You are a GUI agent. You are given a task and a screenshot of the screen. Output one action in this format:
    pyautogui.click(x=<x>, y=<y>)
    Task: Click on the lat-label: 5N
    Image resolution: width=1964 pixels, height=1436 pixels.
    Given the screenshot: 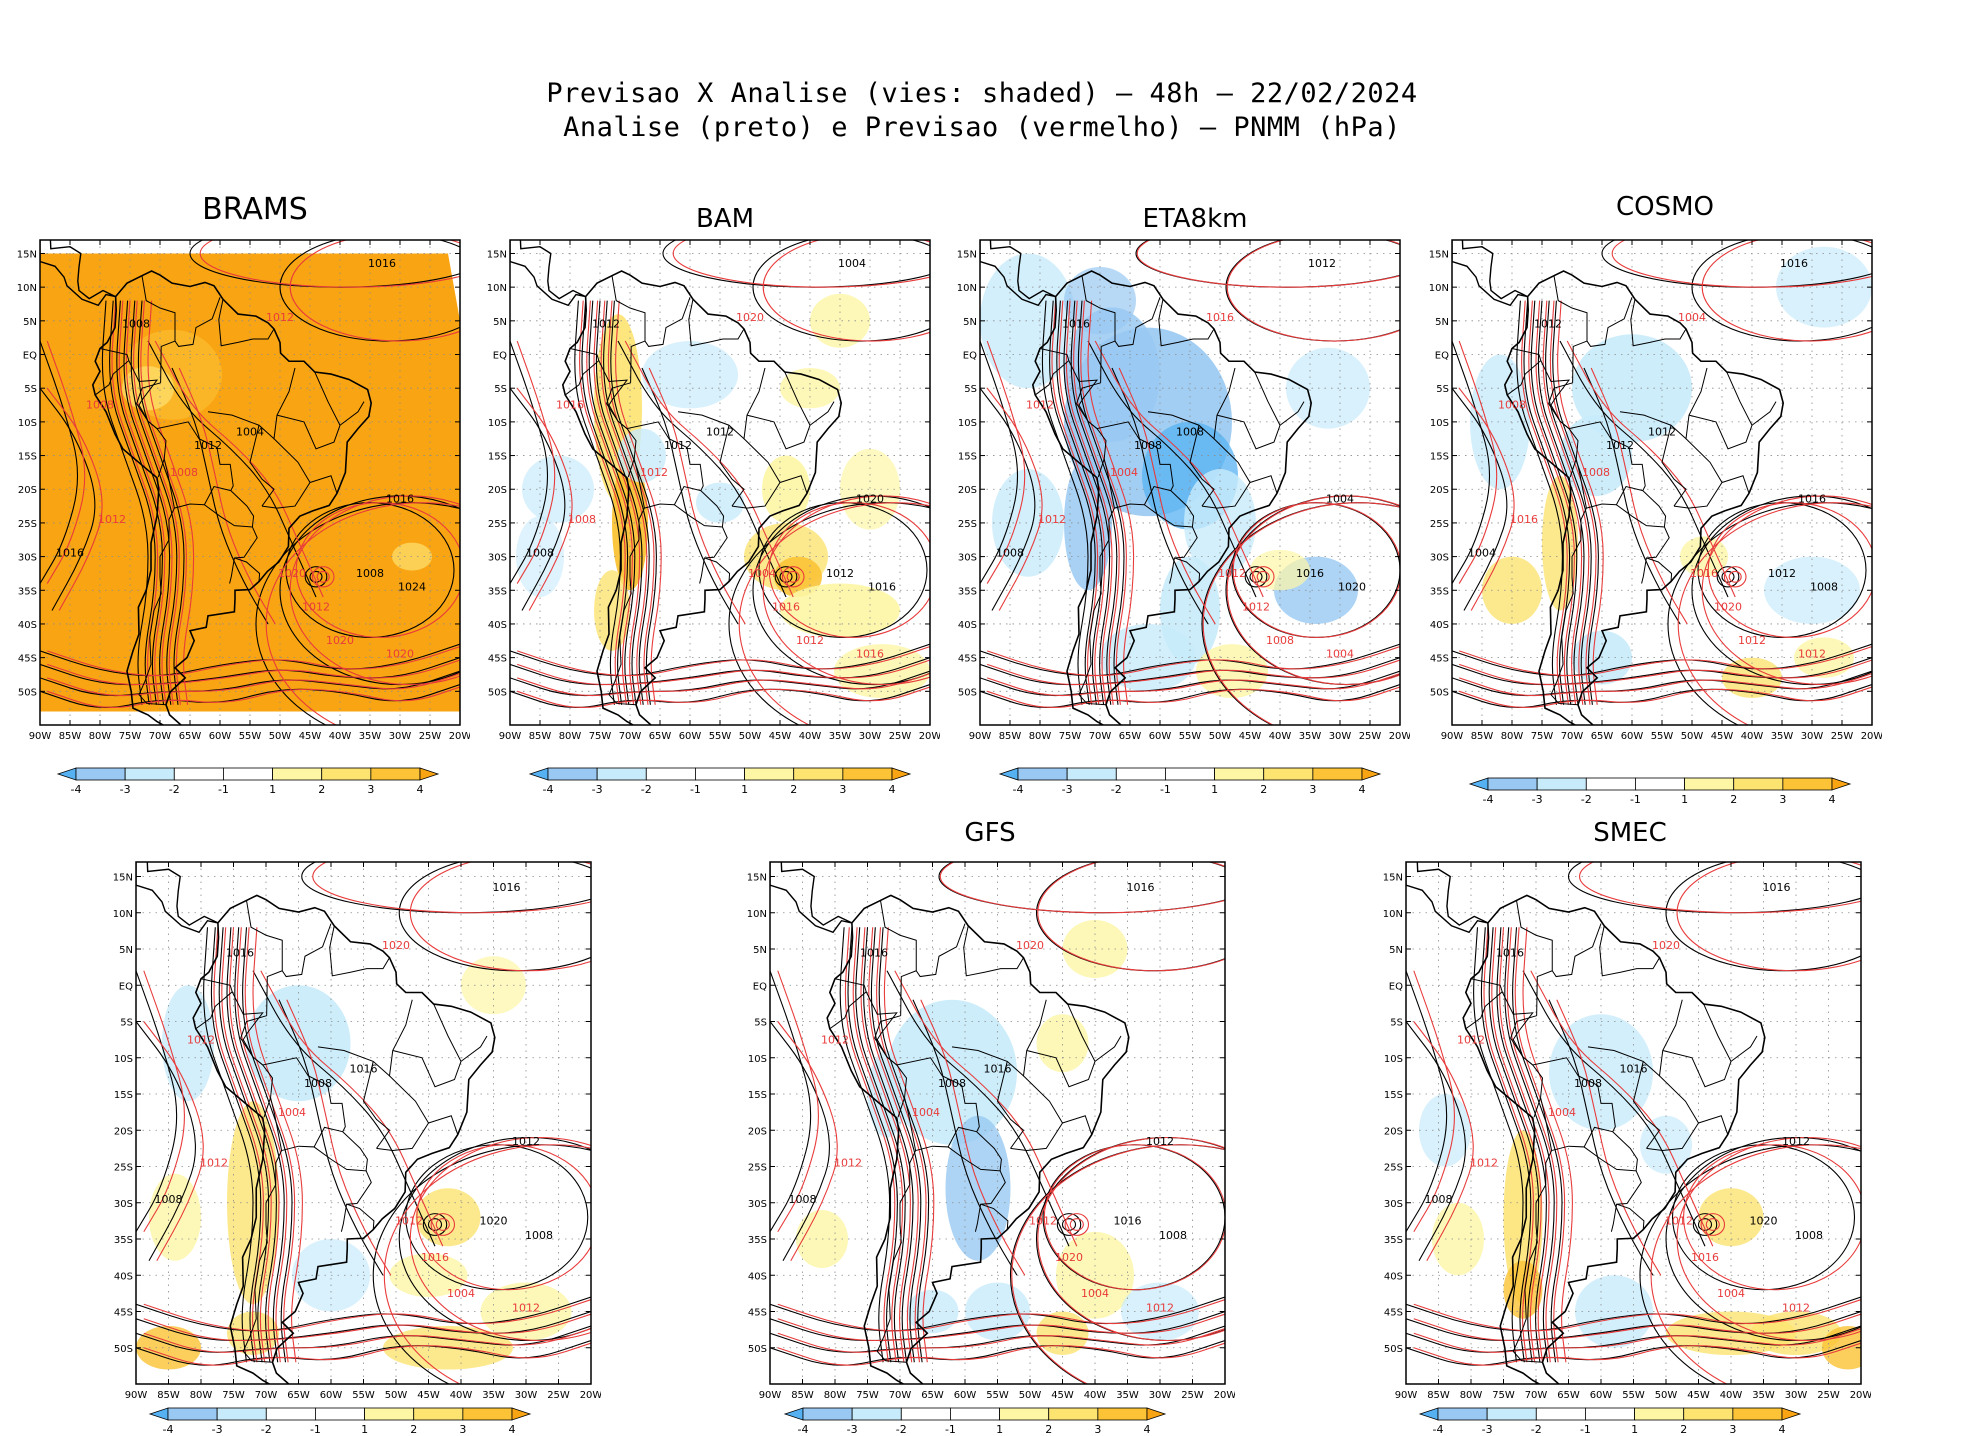 What is the action you would take?
    pyautogui.click(x=970, y=322)
    